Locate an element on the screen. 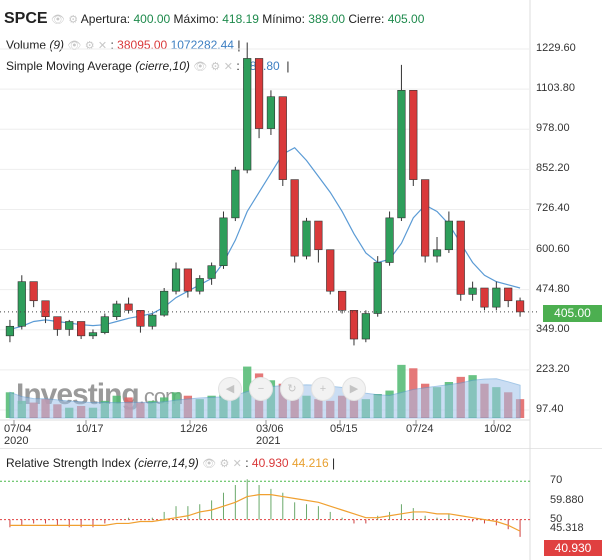  rsi-signal-value: 44.216 is located at coordinates (310, 463).